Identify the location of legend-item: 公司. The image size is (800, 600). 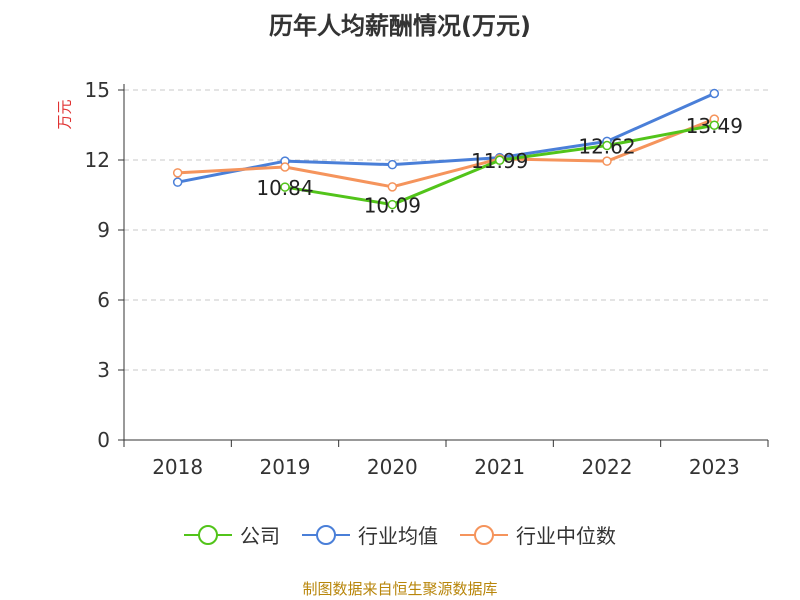
(232, 534).